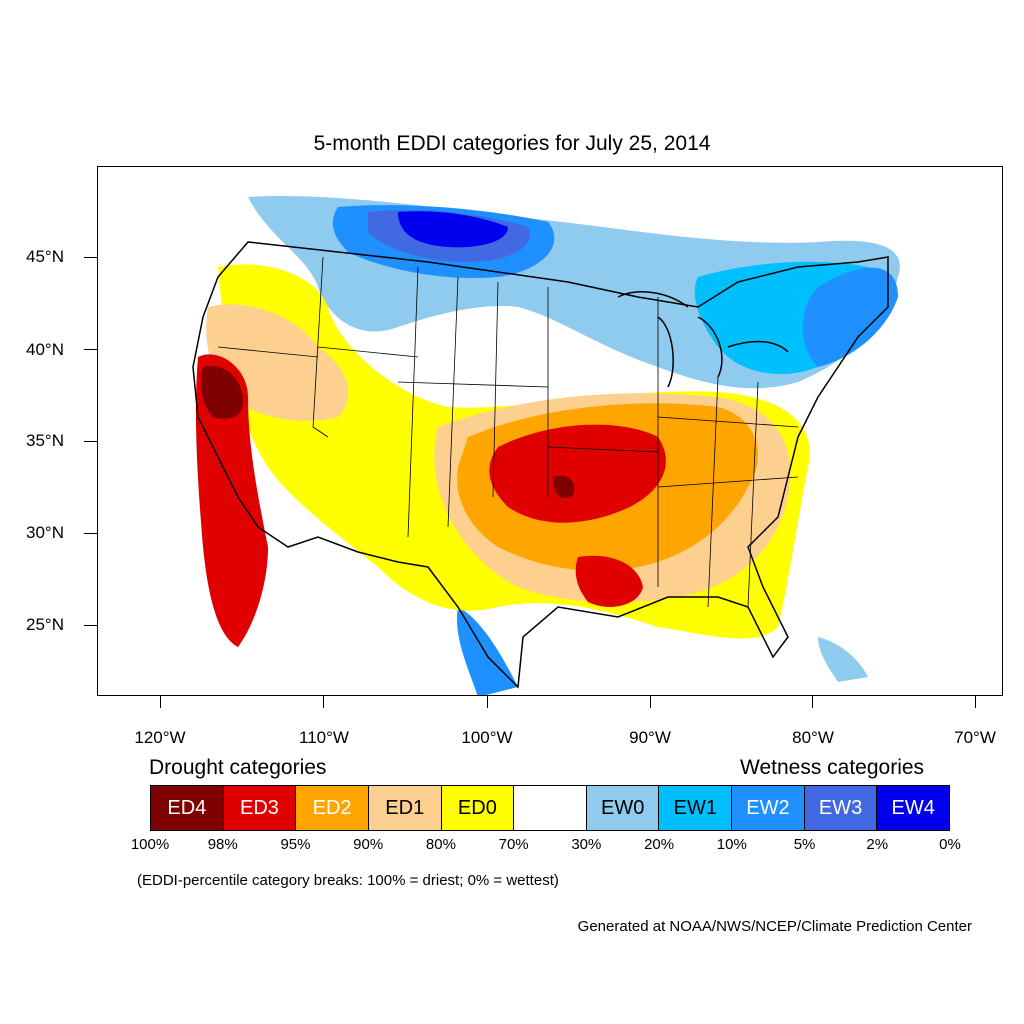  I want to click on lon-label-80: 80°W, so click(813, 737).